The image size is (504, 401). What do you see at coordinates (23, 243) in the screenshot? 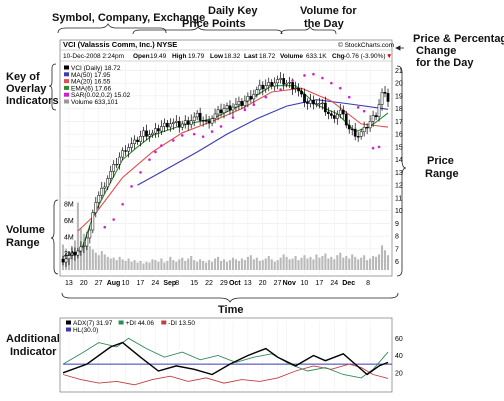
I see `annotation-volume-range: Range` at bounding box center [23, 243].